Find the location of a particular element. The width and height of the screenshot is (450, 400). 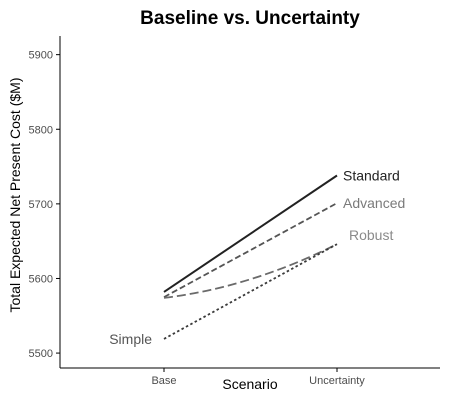

series-label-simple: Simple is located at coordinates (130, 339).